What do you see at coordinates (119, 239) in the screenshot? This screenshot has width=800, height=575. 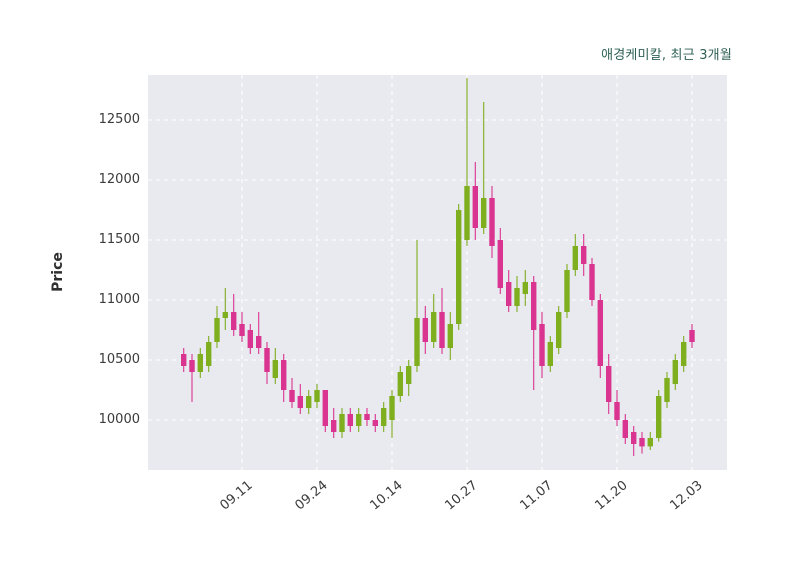 I see `y-tick-label: 11500` at bounding box center [119, 239].